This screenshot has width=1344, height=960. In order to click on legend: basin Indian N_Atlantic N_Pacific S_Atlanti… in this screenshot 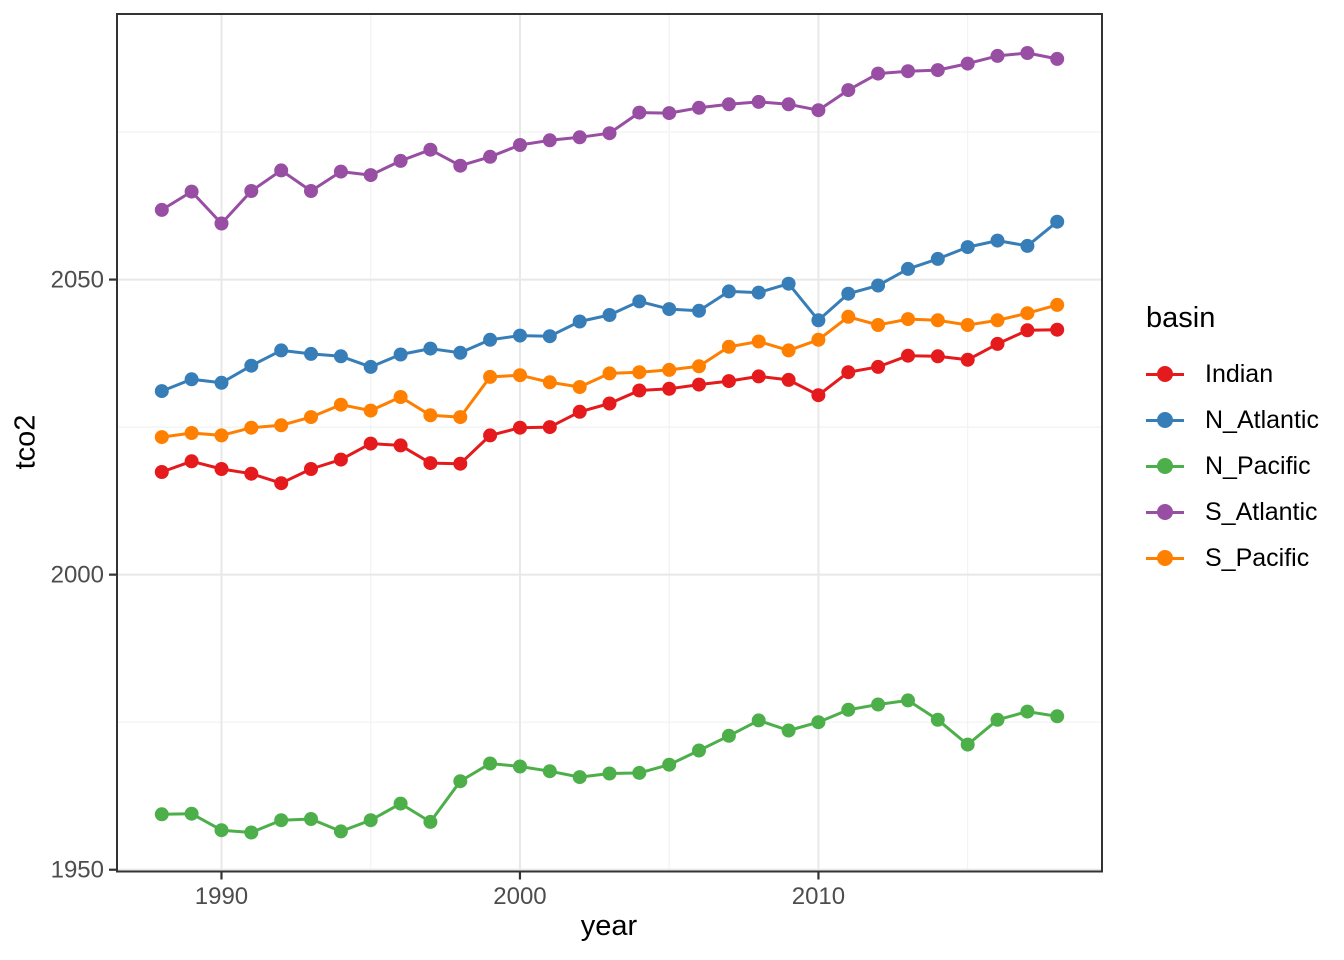, I will do `click(1232, 442)`.